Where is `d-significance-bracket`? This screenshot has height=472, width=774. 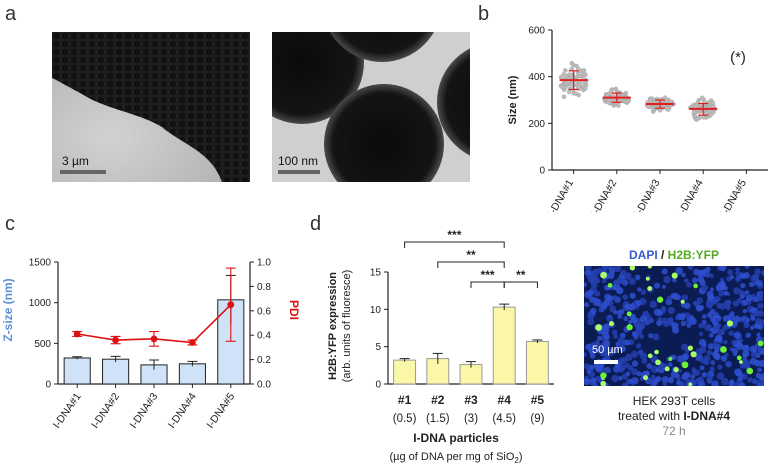
d-significance-bracket is located at coordinates (454, 244).